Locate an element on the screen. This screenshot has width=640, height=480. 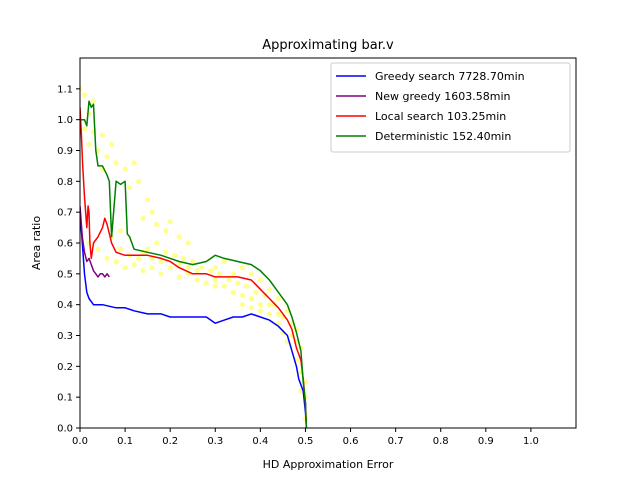
x-tick-label-5: 0.5 is located at coordinates (306, 441).